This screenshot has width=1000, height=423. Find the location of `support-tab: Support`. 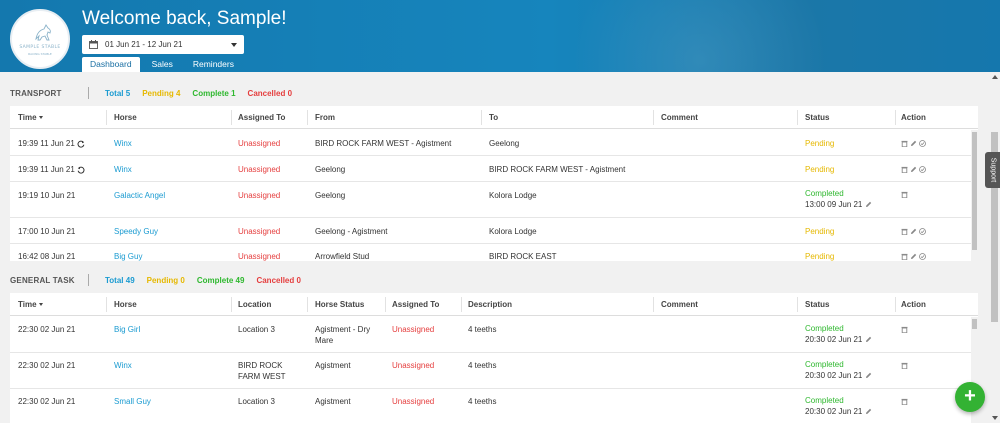

support-tab: Support is located at coordinates (992, 170).